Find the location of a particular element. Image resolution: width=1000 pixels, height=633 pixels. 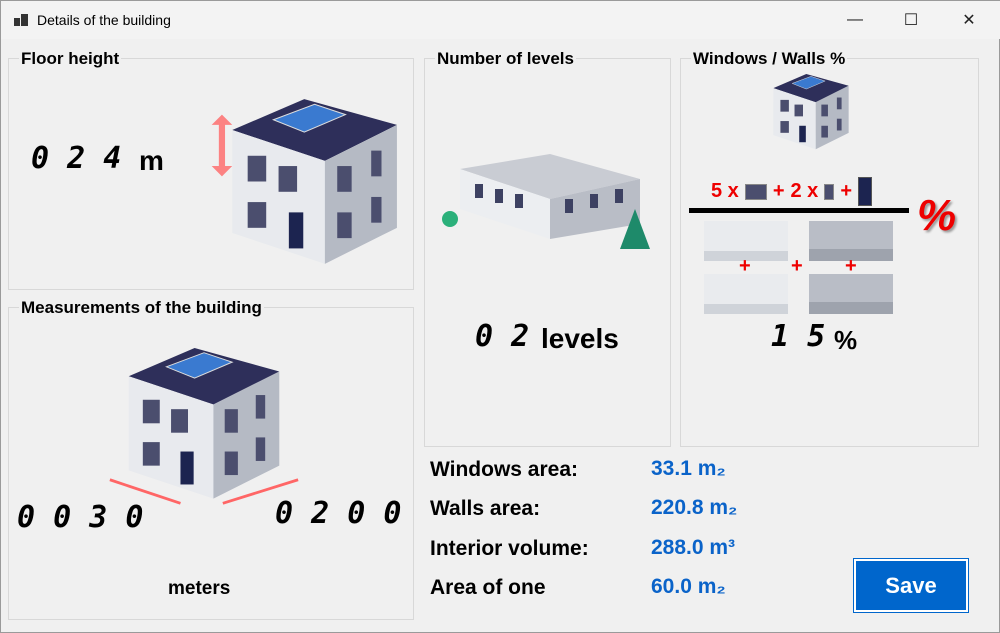

levels-value: 0 2 is located at coordinates (502, 336).